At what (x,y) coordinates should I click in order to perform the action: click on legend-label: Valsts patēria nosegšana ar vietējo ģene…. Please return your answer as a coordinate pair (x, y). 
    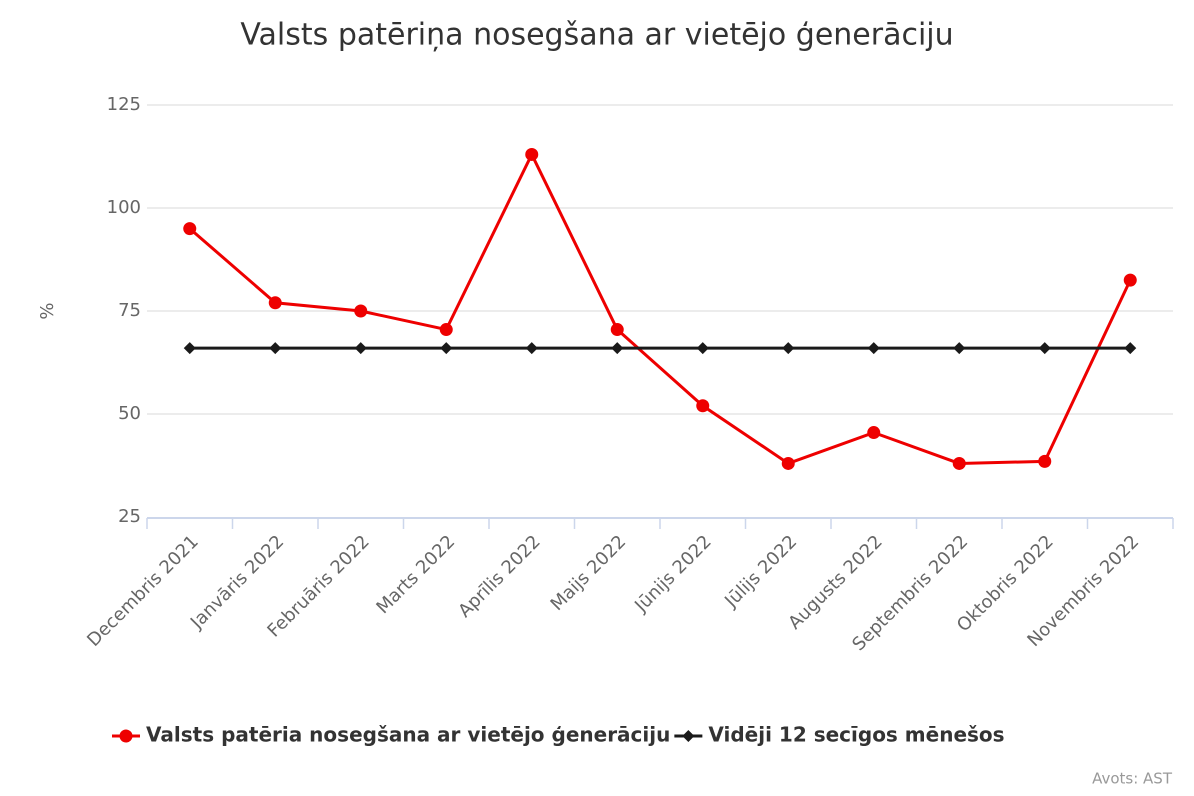
    Looking at the image, I should click on (408, 735).